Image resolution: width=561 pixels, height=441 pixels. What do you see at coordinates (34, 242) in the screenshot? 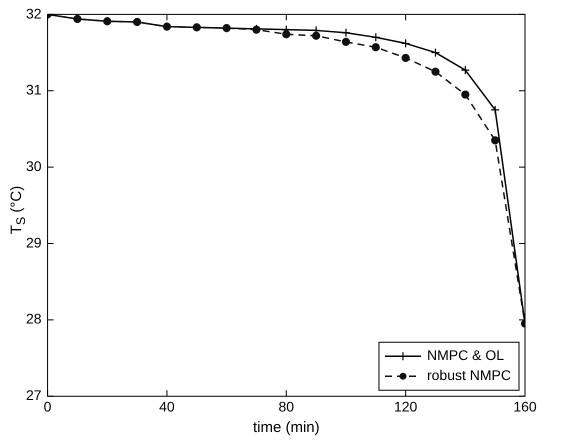
I see `y-tick-label: 29` at bounding box center [34, 242].